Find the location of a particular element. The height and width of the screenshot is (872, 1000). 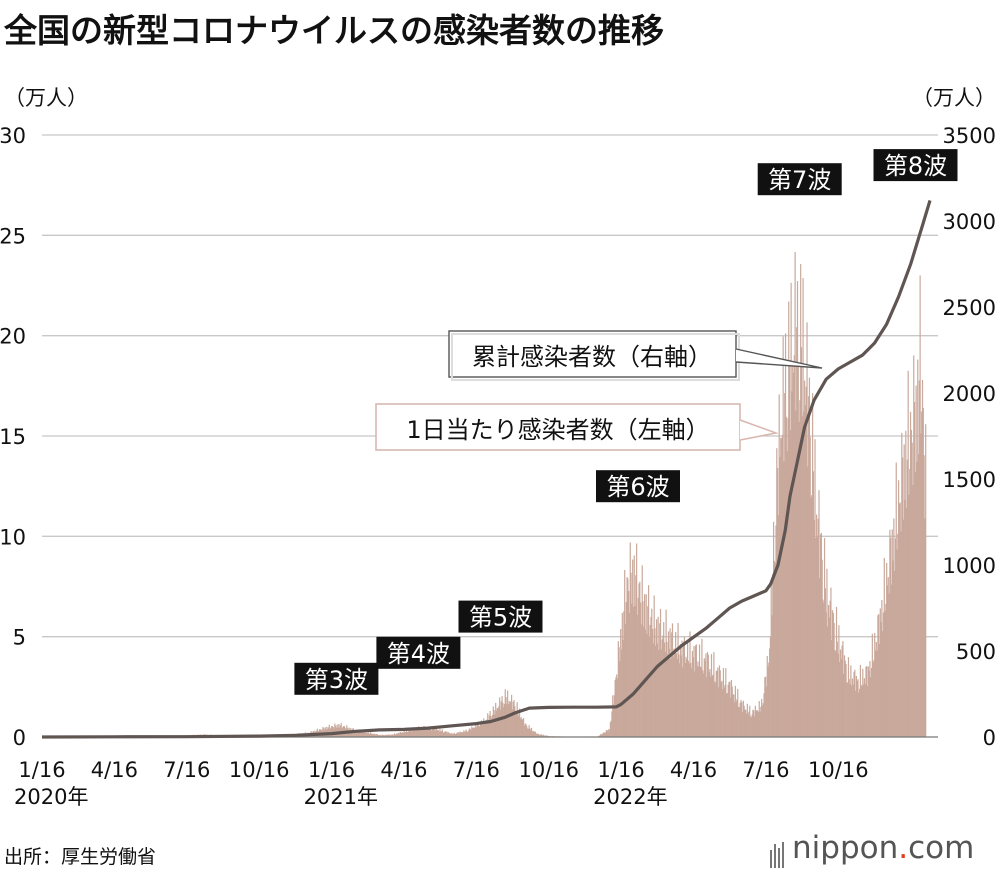

x-tick-label: 7/16 is located at coordinates (476, 770).